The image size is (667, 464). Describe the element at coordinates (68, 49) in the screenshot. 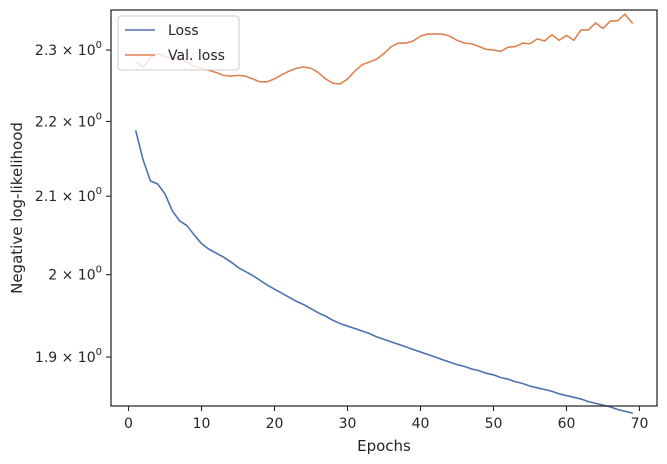

I see `y-tick-label: 2.3 × 100` at that location.